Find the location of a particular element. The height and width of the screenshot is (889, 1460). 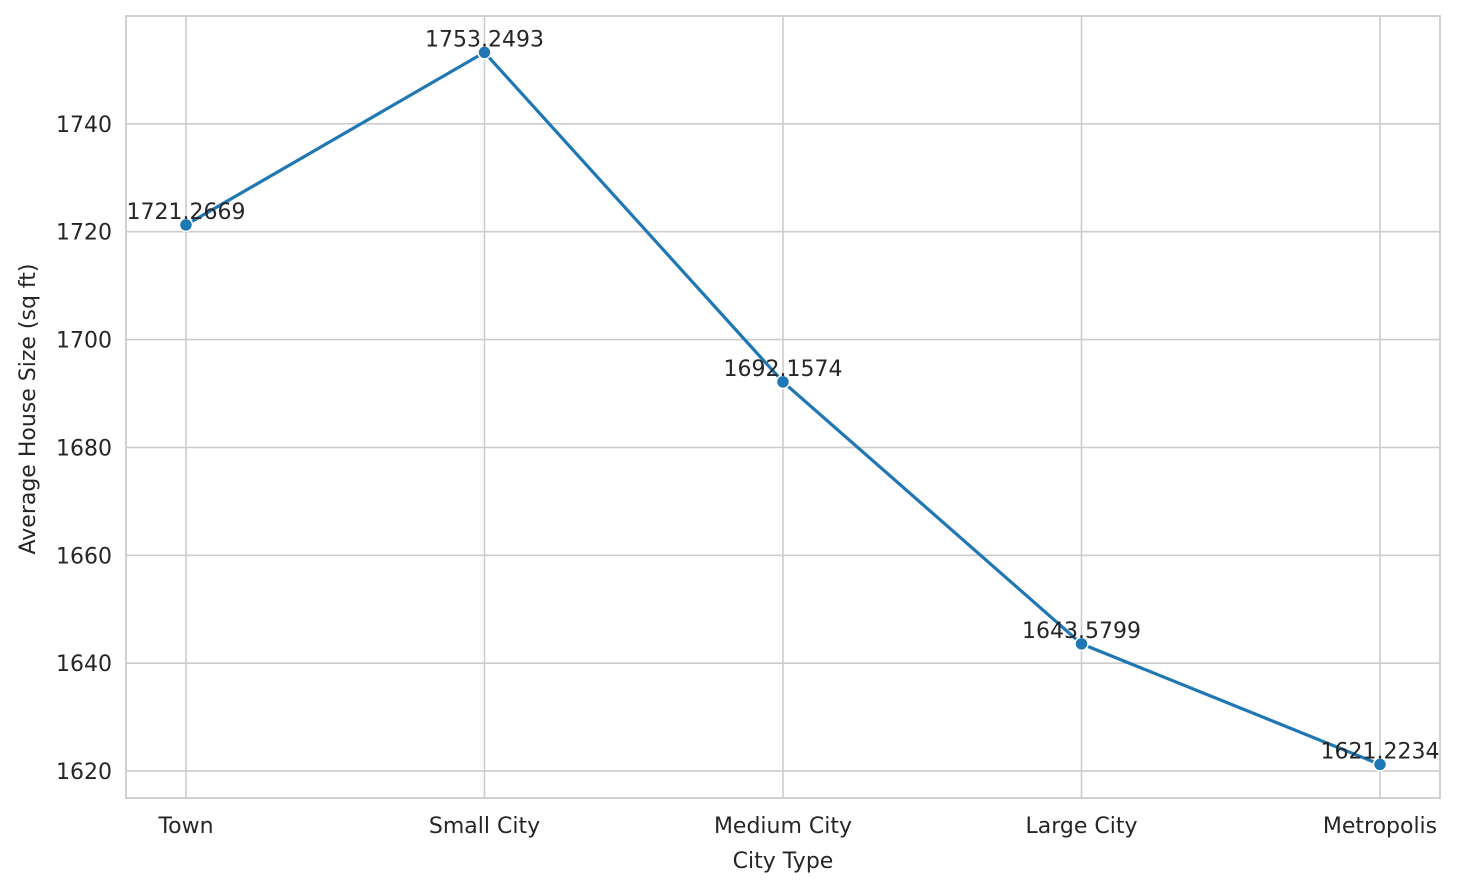

y-axis-ticks: 1620 1640 1660 1680 1700 1720 1740 is located at coordinates (84, 449).